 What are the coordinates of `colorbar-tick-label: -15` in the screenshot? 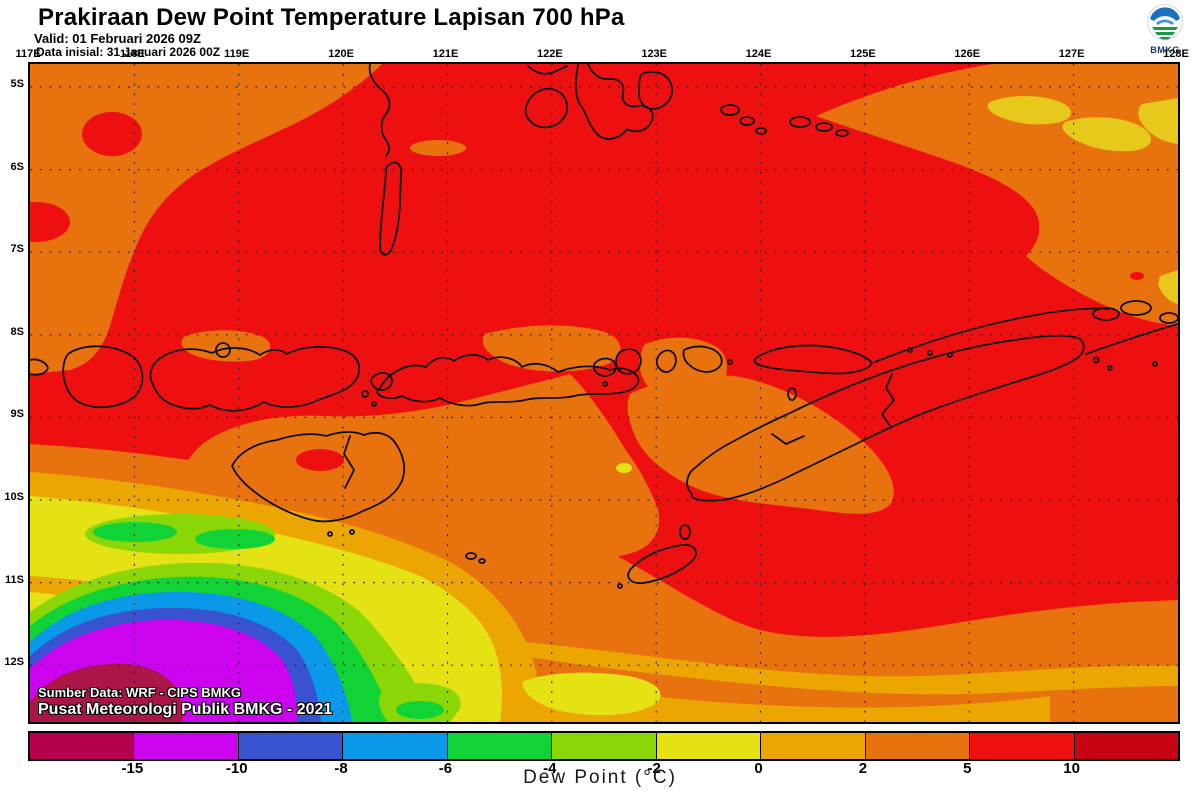 It's located at (132, 768).